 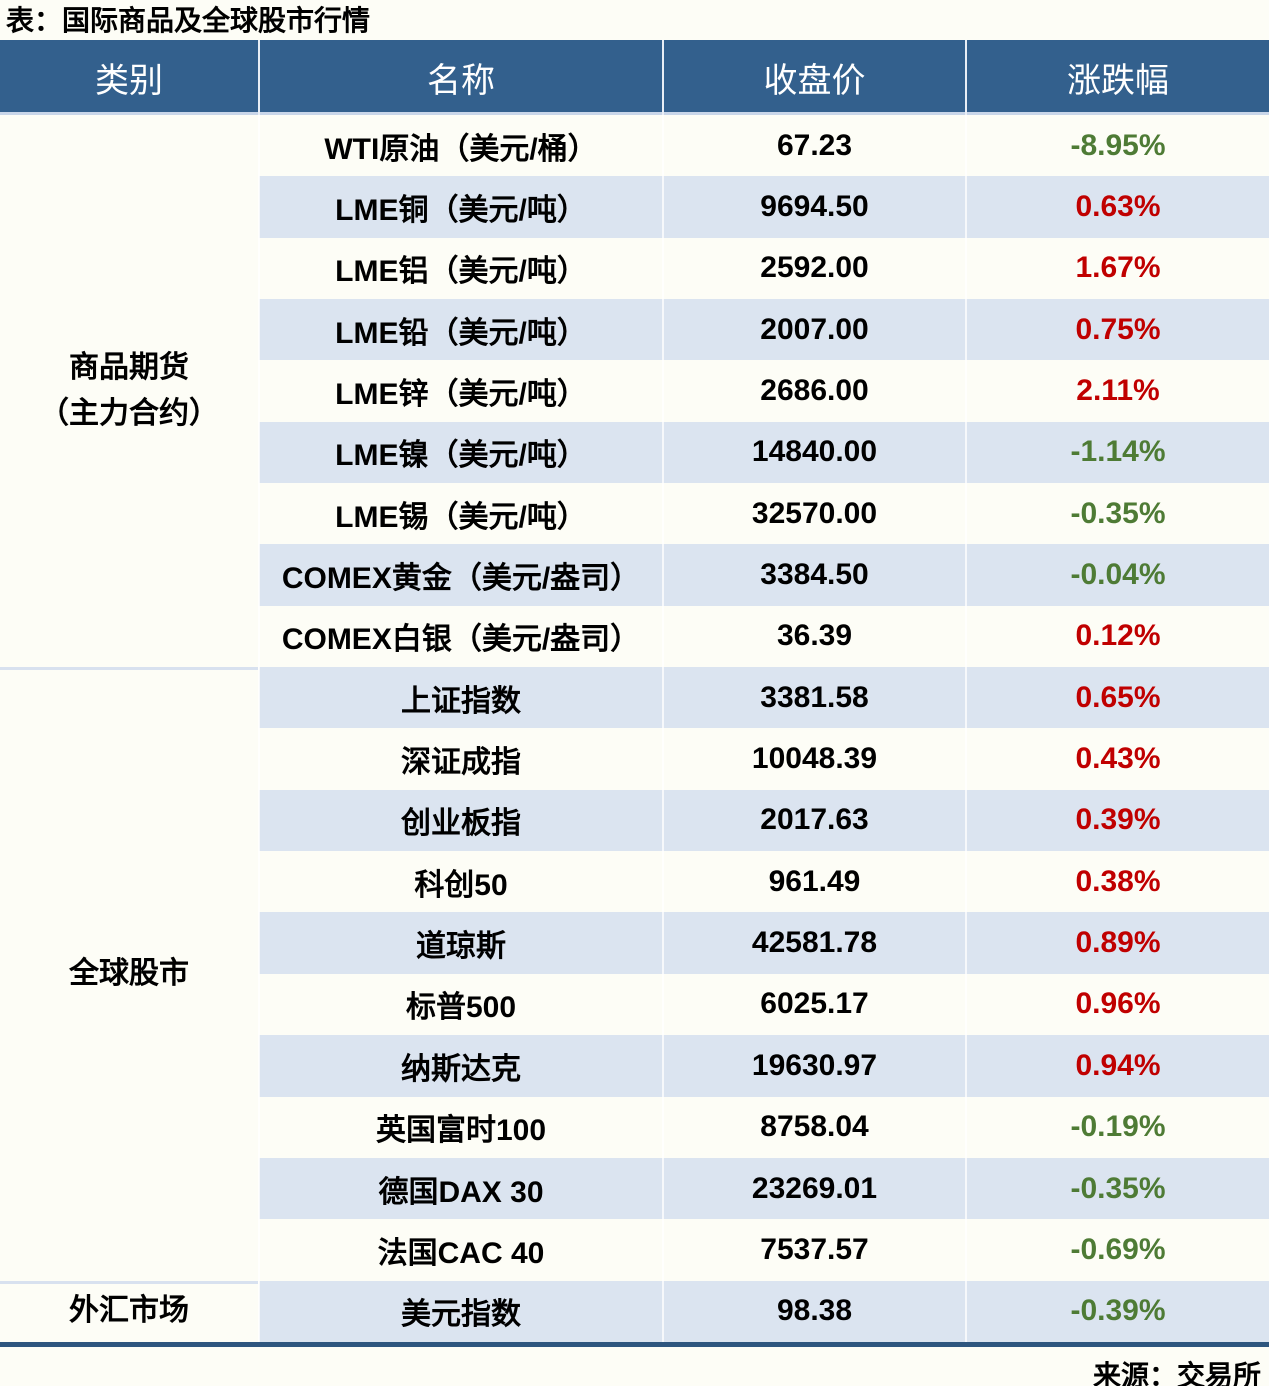 What do you see at coordinates (814, 1311) in the screenshot?
I see `close-cell: 98.38` at bounding box center [814, 1311].